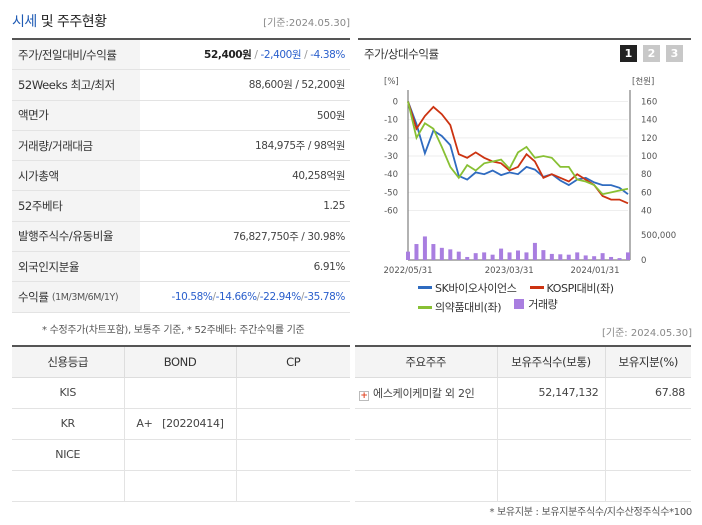 This screenshot has height=525, width=702. What do you see at coordinates (646, 212) in the screenshot?
I see `y-right-tick-label: 40` at bounding box center [646, 212].